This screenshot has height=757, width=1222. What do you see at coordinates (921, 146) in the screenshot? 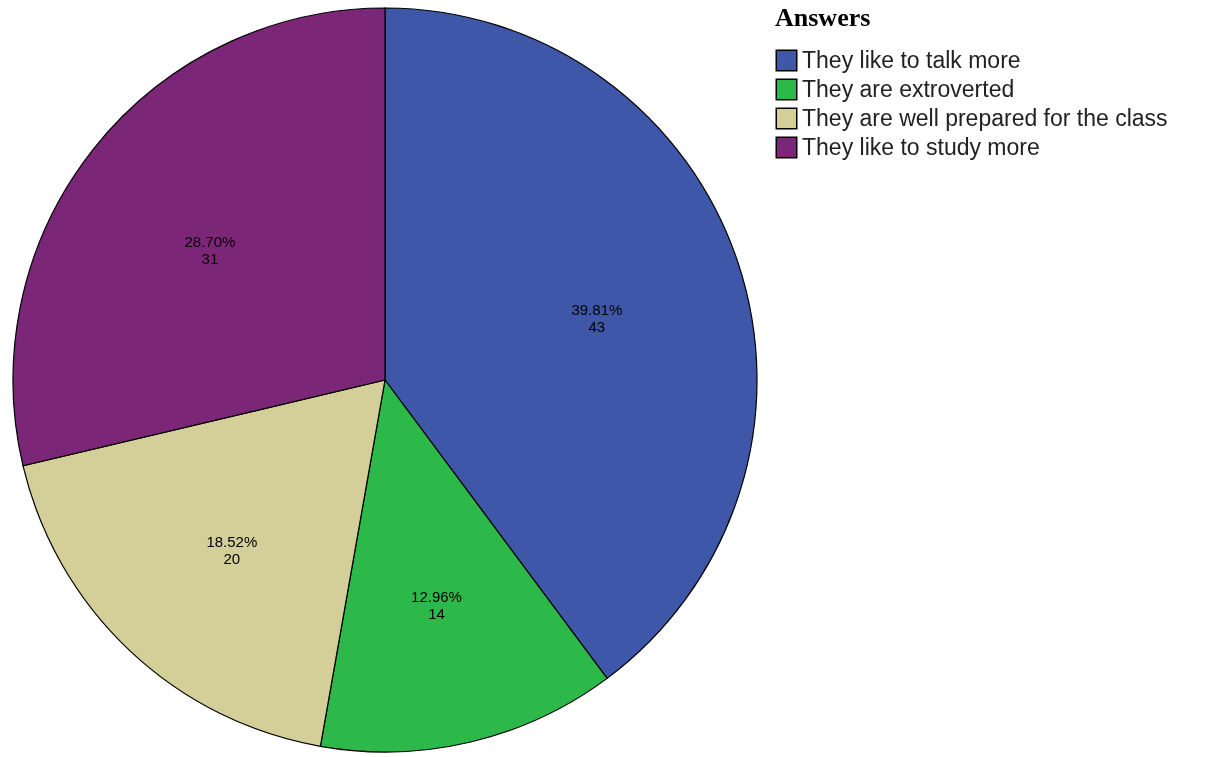
I see `legend-label: They like to study more` at bounding box center [921, 146].